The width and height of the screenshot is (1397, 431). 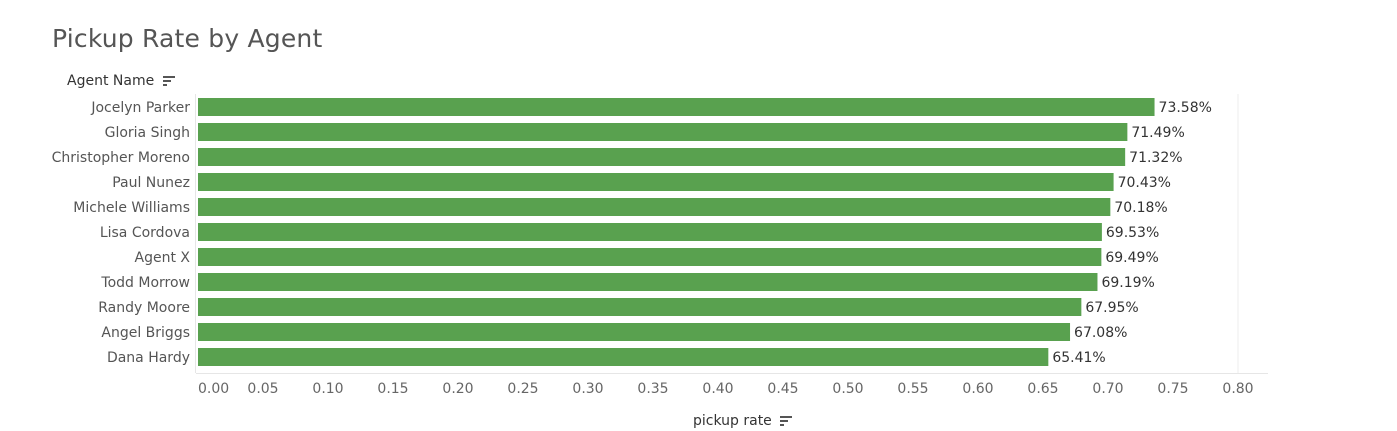 I want to click on x-tick-label: 0.15, so click(x=392, y=389).